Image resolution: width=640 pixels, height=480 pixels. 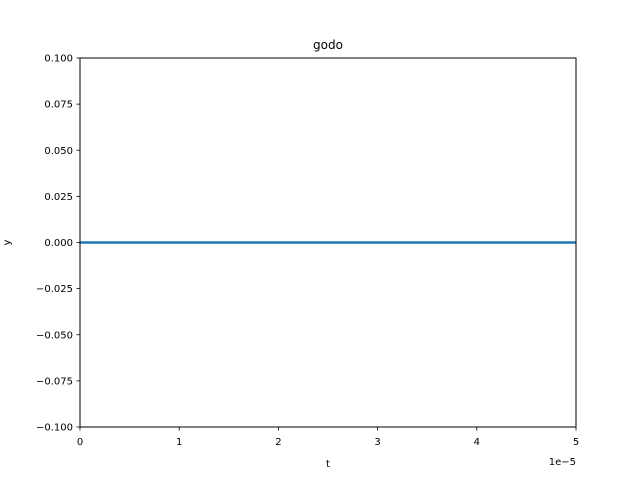 What do you see at coordinates (54, 381) in the screenshot?
I see `y-tick-label: −0.075` at bounding box center [54, 381].